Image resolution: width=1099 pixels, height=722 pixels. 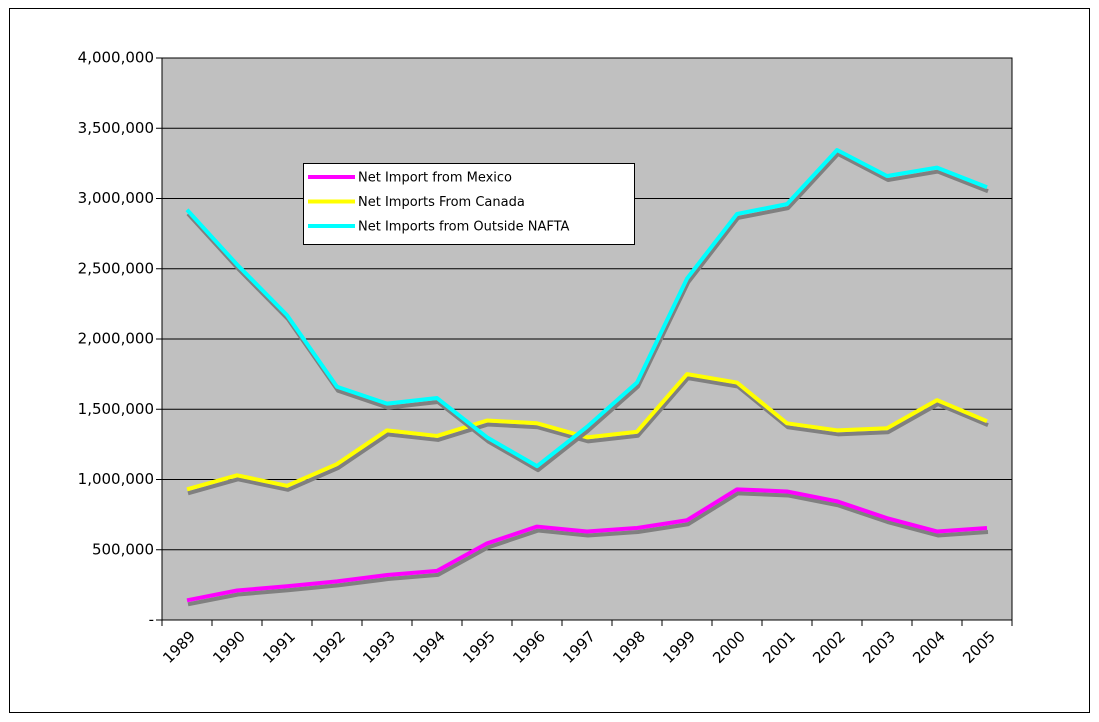 What do you see at coordinates (116, 409) in the screenshot?
I see `y-tick-label: 1,500,000` at bounding box center [116, 409].